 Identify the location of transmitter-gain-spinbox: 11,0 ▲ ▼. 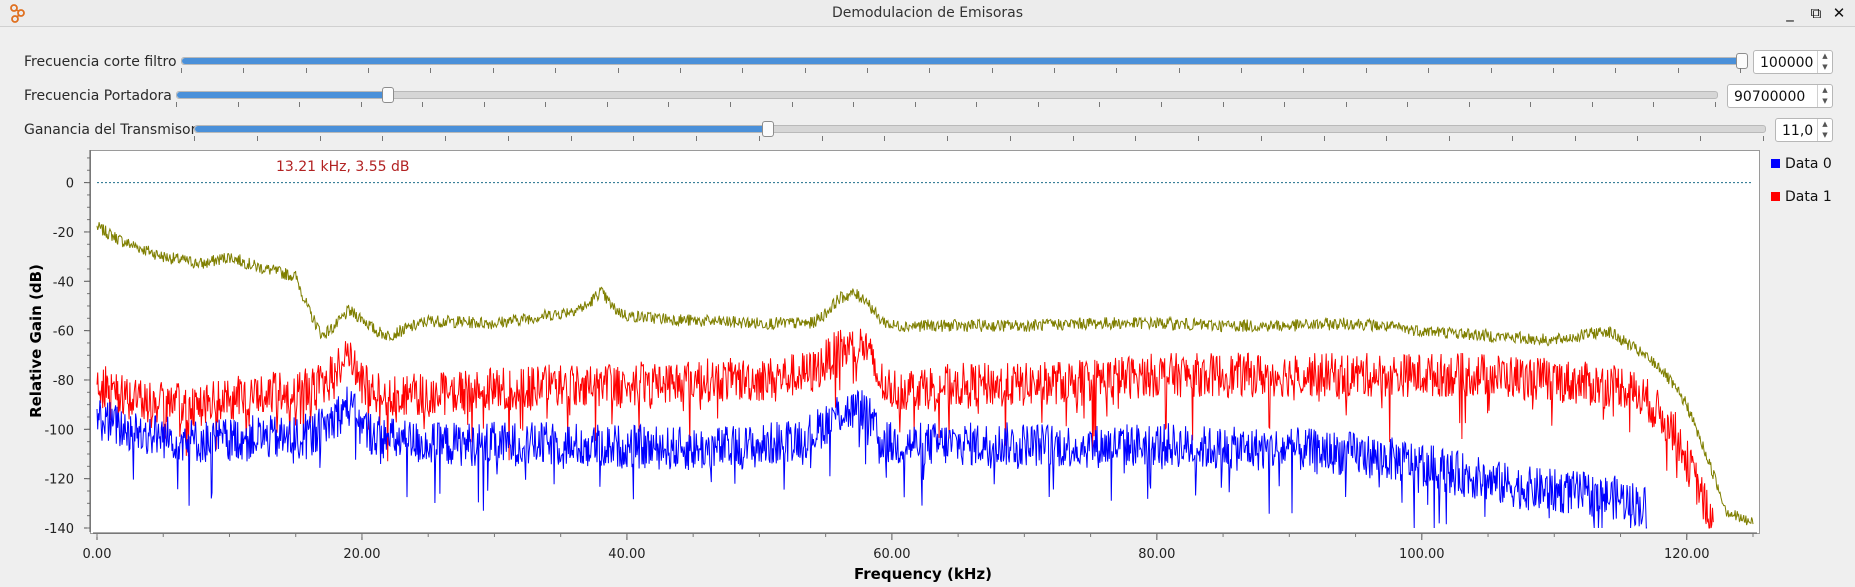
(1804, 130).